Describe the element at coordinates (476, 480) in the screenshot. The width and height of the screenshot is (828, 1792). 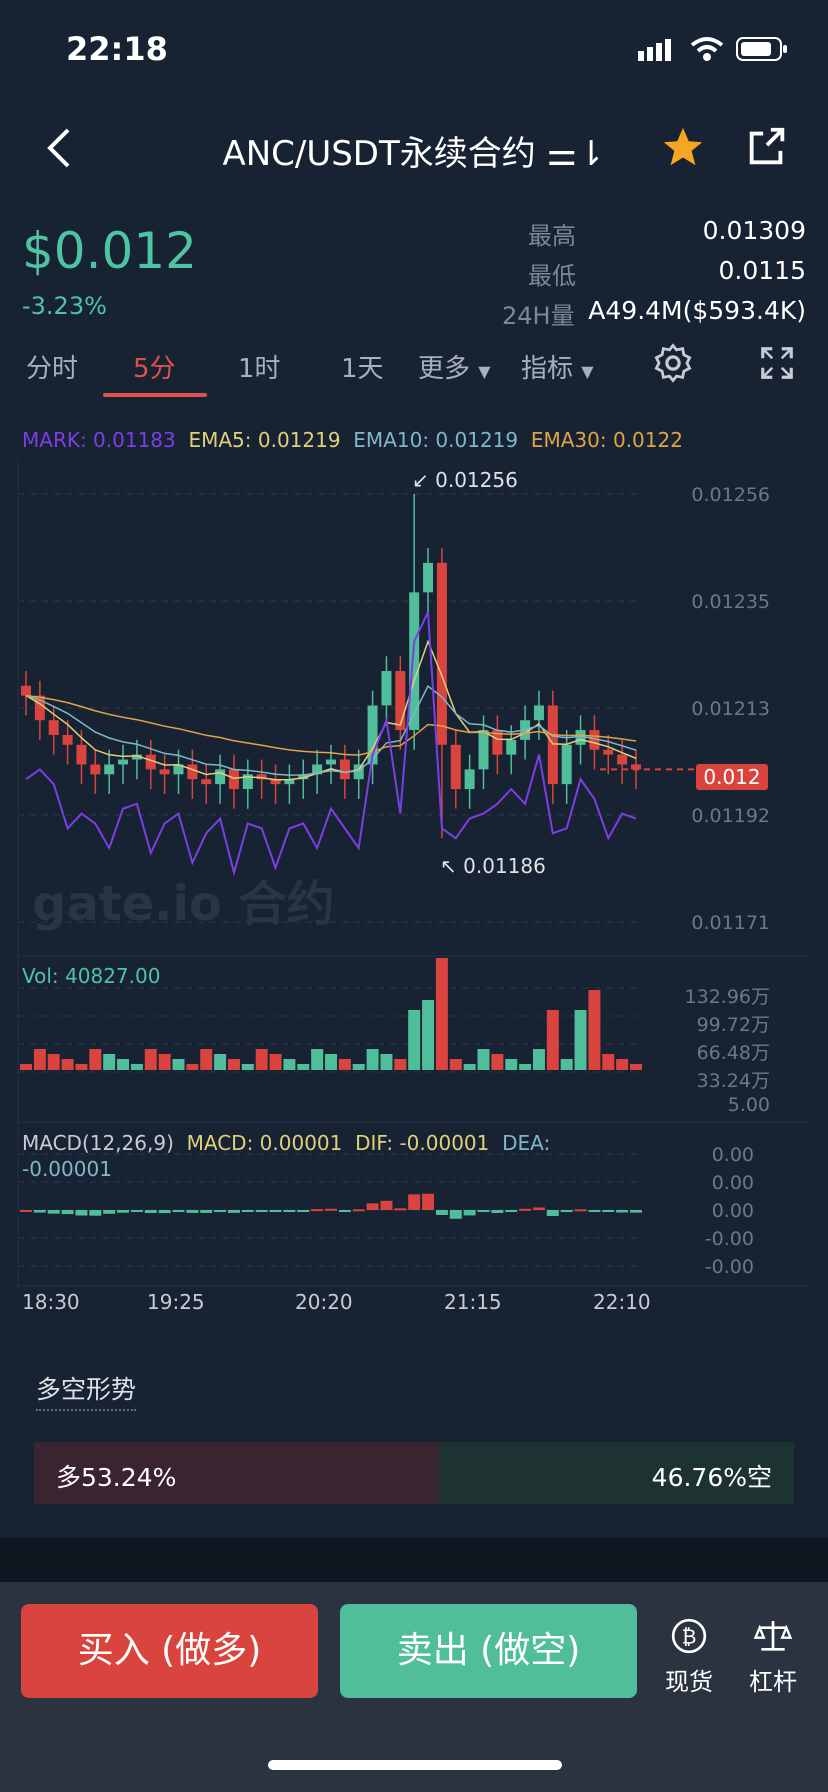
I see `max-price-label: 0.01256` at that location.